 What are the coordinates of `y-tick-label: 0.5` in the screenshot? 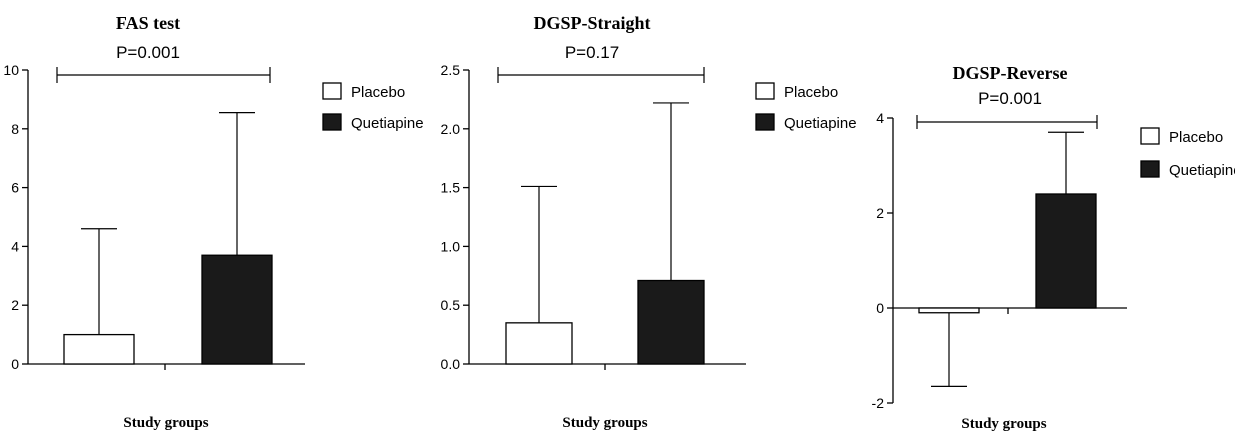 It's located at (451, 305).